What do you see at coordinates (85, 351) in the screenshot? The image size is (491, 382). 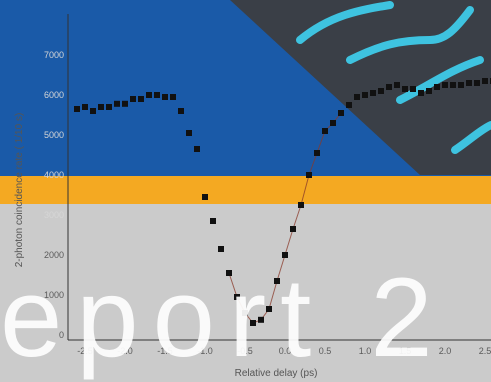 I see `x-tick-label: -2.5` at bounding box center [85, 351].